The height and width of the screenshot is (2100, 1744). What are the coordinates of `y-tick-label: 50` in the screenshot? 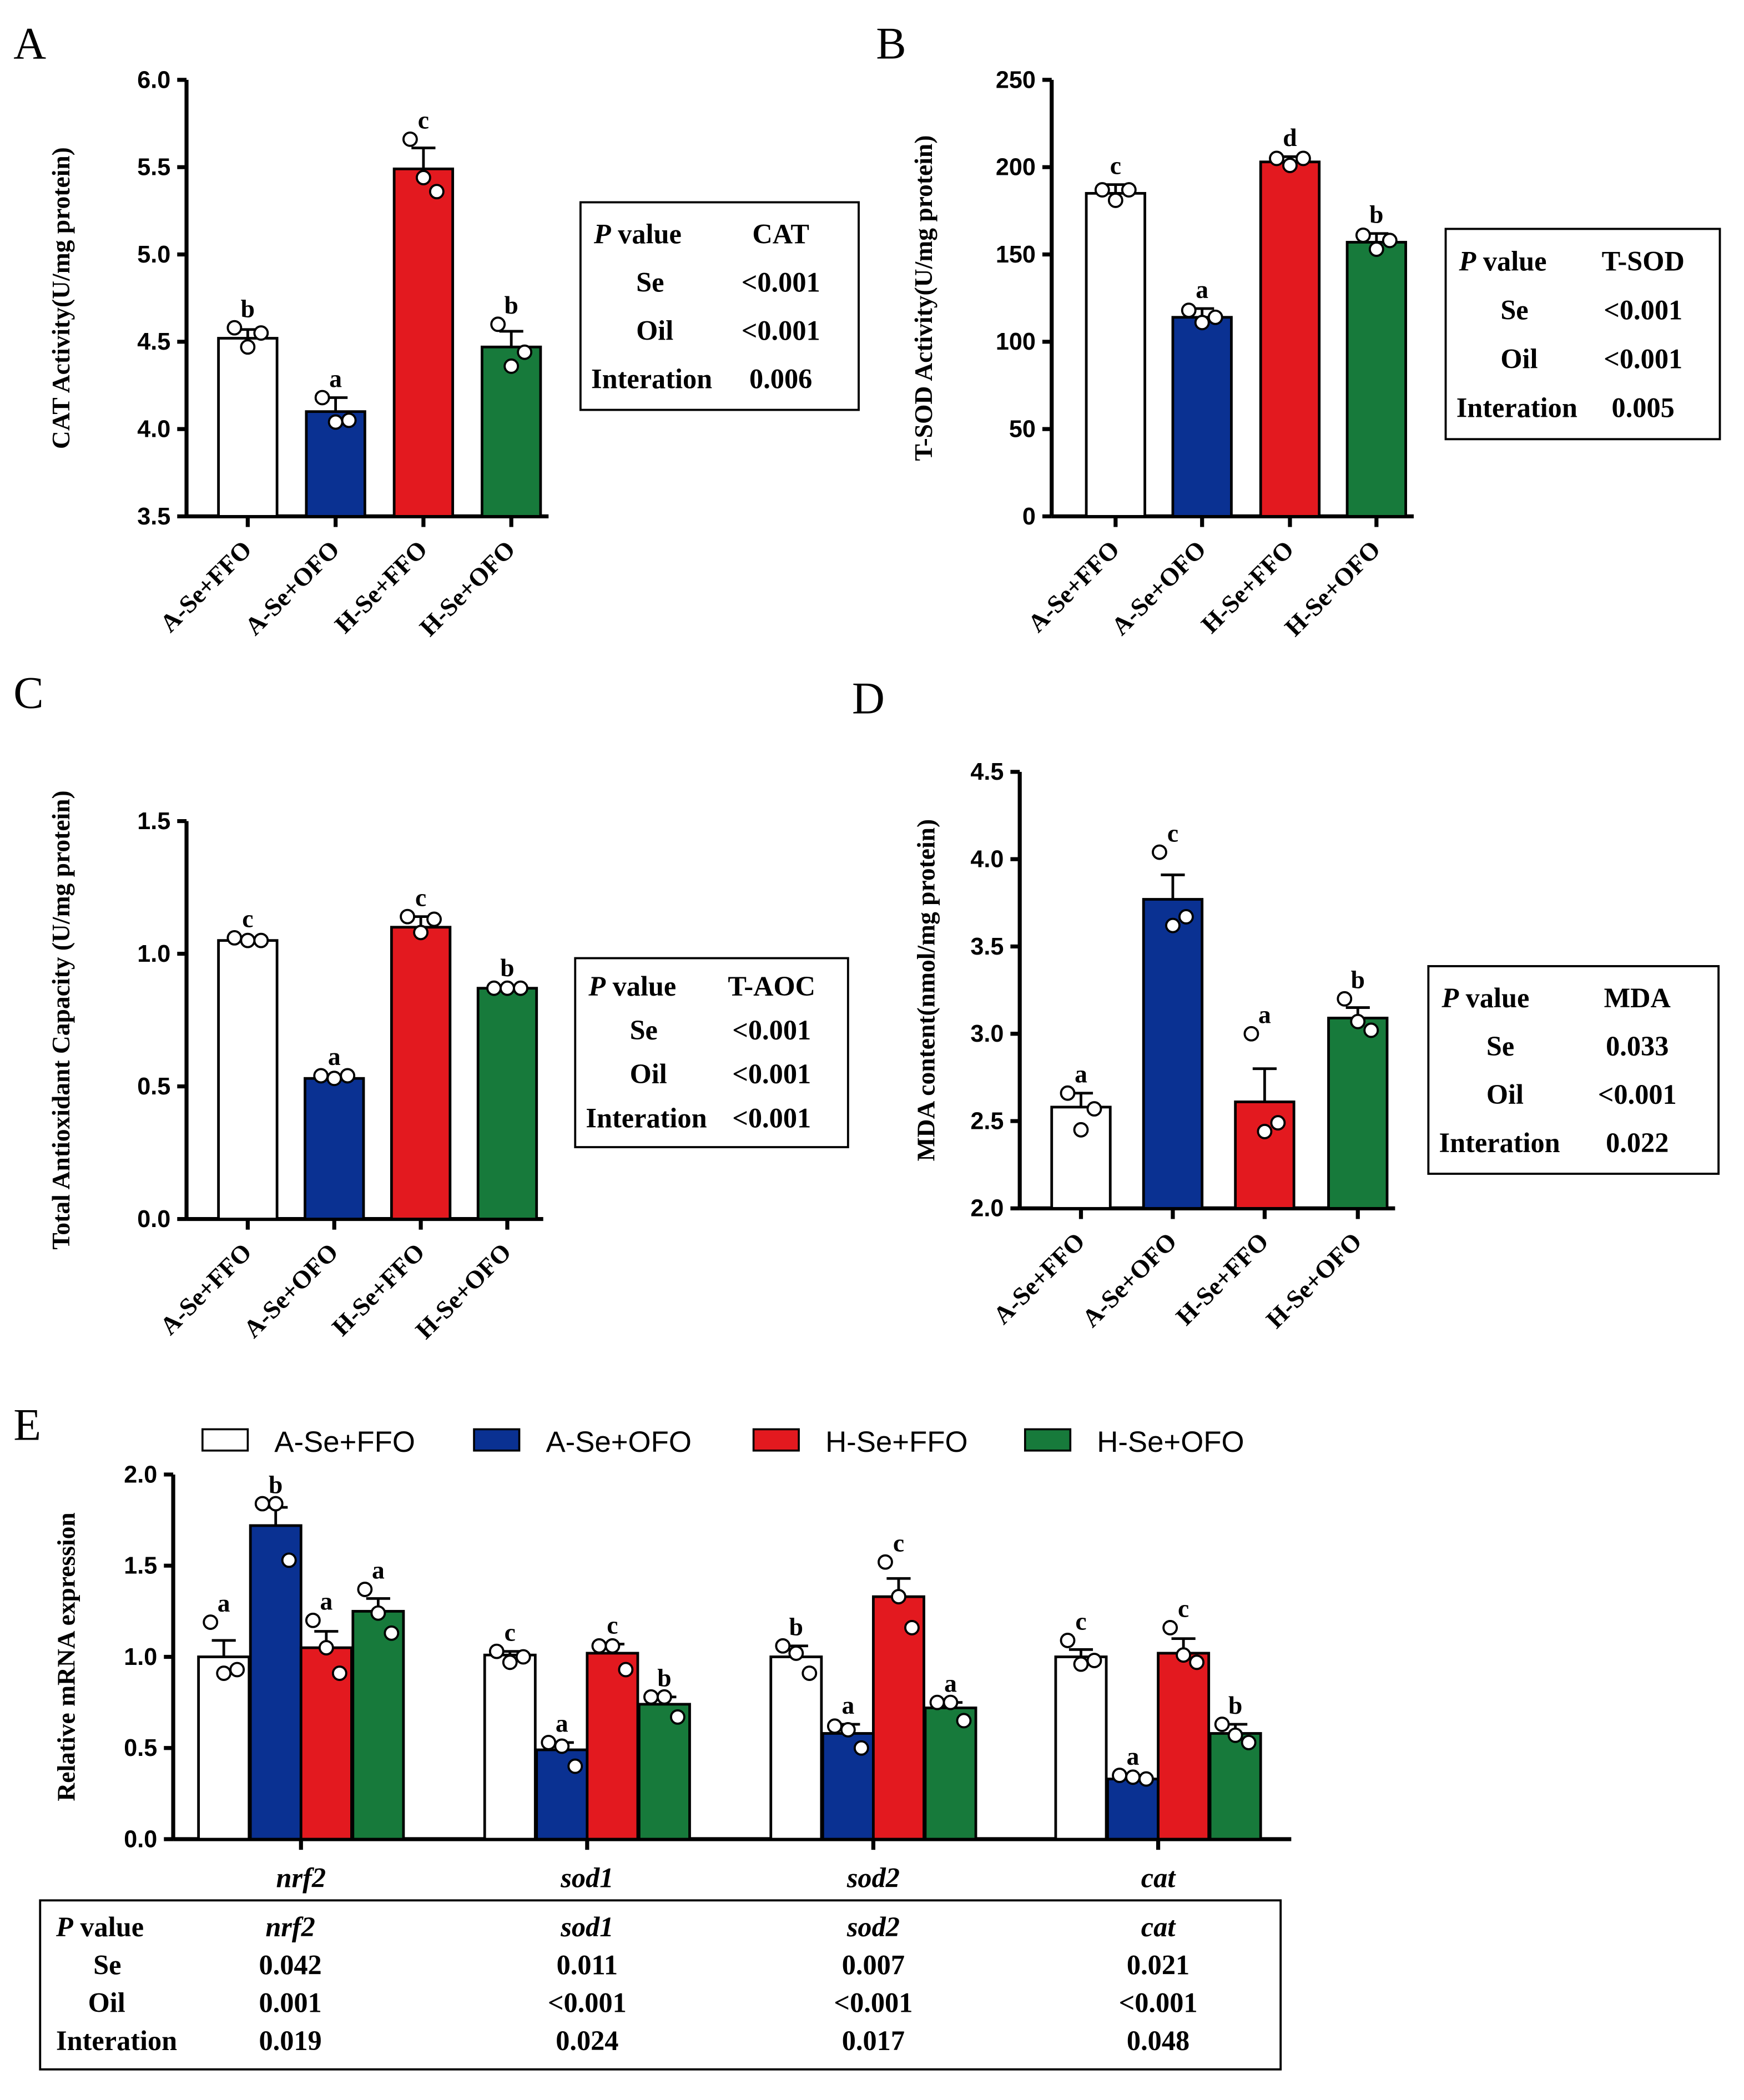 It's located at (1023, 429).